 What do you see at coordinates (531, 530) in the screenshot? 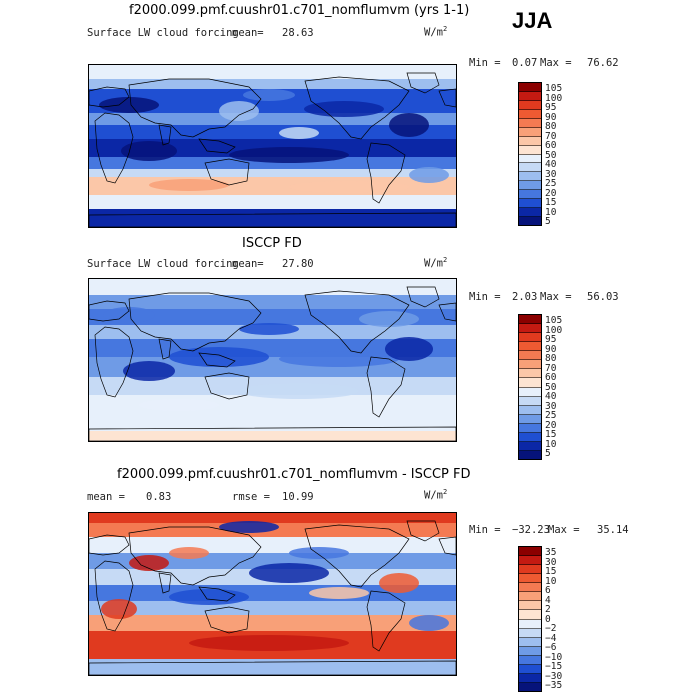
I see `min-value: −32.23` at bounding box center [531, 530].